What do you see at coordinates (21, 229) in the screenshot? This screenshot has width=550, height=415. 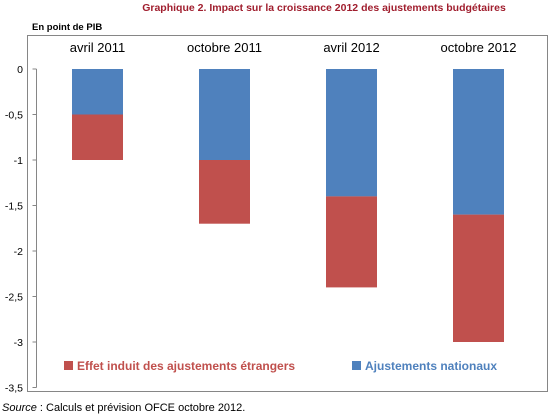 I see `y-axis: 0 -0,5 -1 -1,5 -2 -2,5 -3 -3,5` at bounding box center [21, 229].